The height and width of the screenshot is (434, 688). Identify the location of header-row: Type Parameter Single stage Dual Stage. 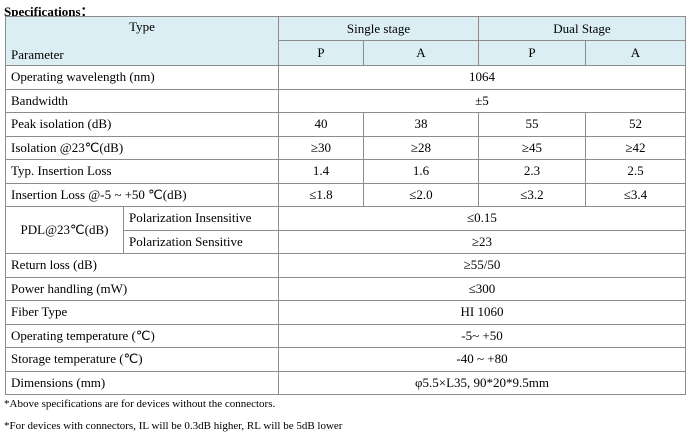
(345, 41).